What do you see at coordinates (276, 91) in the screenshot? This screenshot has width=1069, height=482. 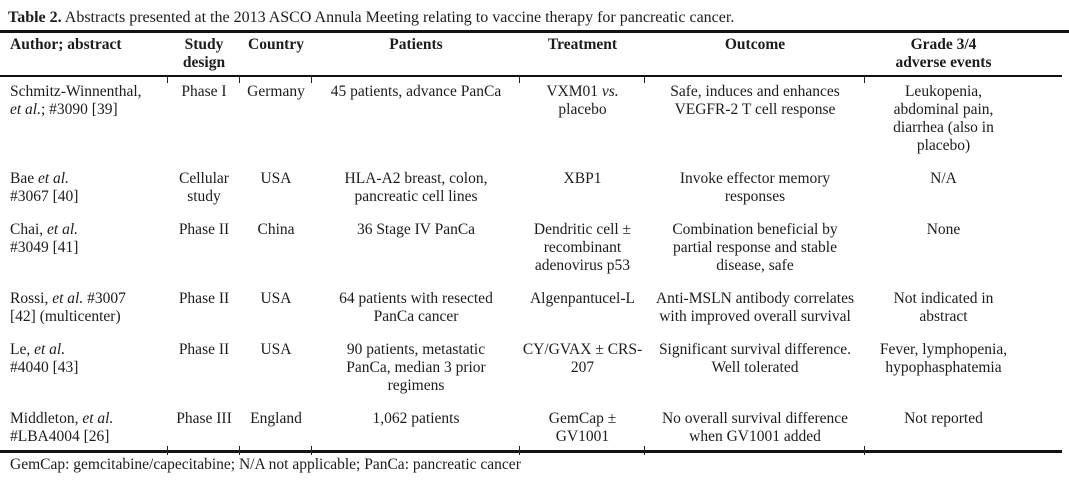 I see `table-cell: Germany` at bounding box center [276, 91].